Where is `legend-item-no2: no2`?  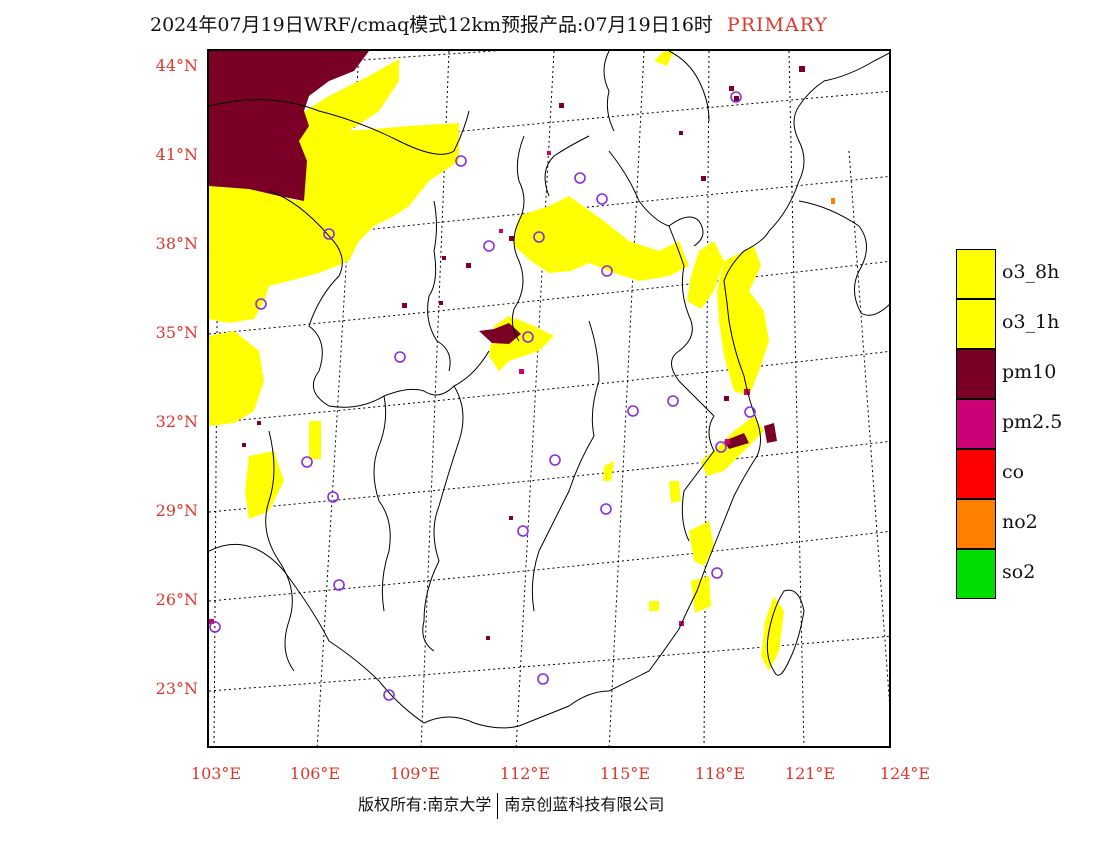
legend-item-no2: no2 is located at coordinates (1028, 524).